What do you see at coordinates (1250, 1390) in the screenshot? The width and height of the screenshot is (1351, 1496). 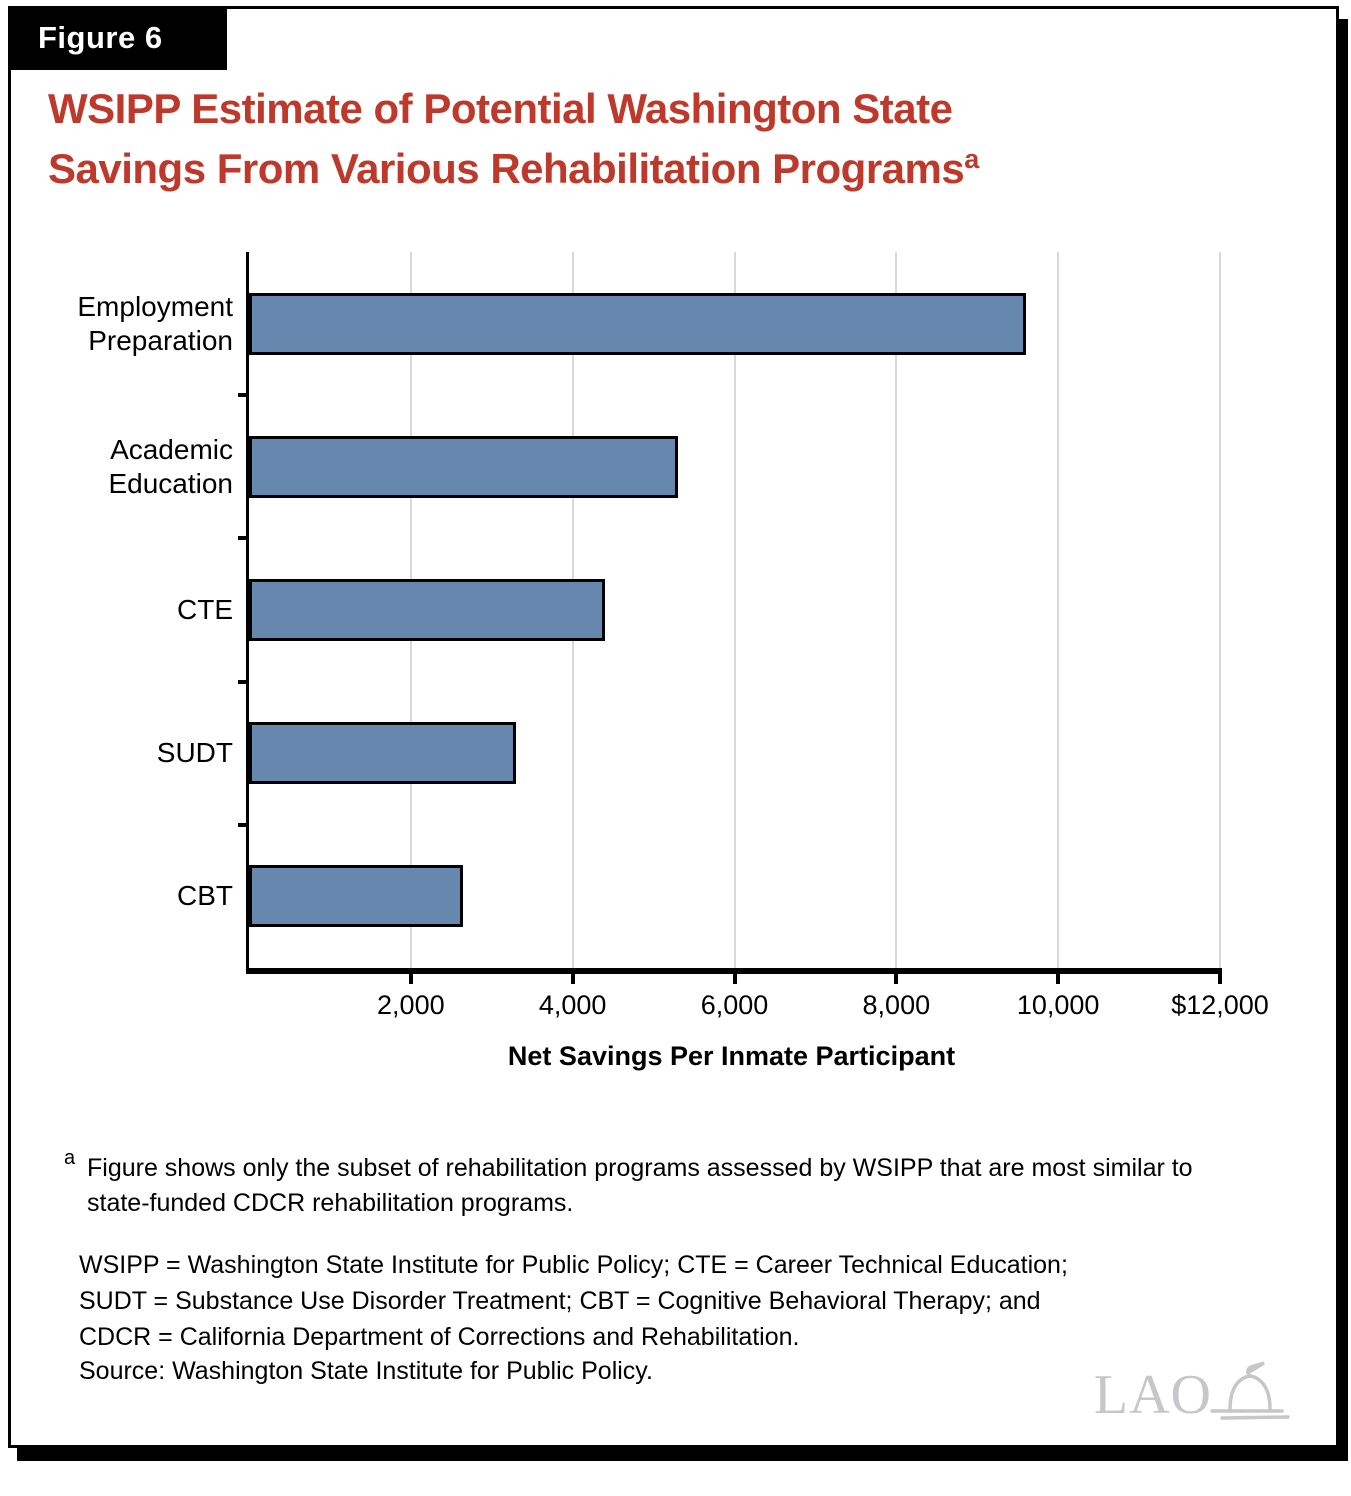 I see `capitol-dome-icon` at bounding box center [1250, 1390].